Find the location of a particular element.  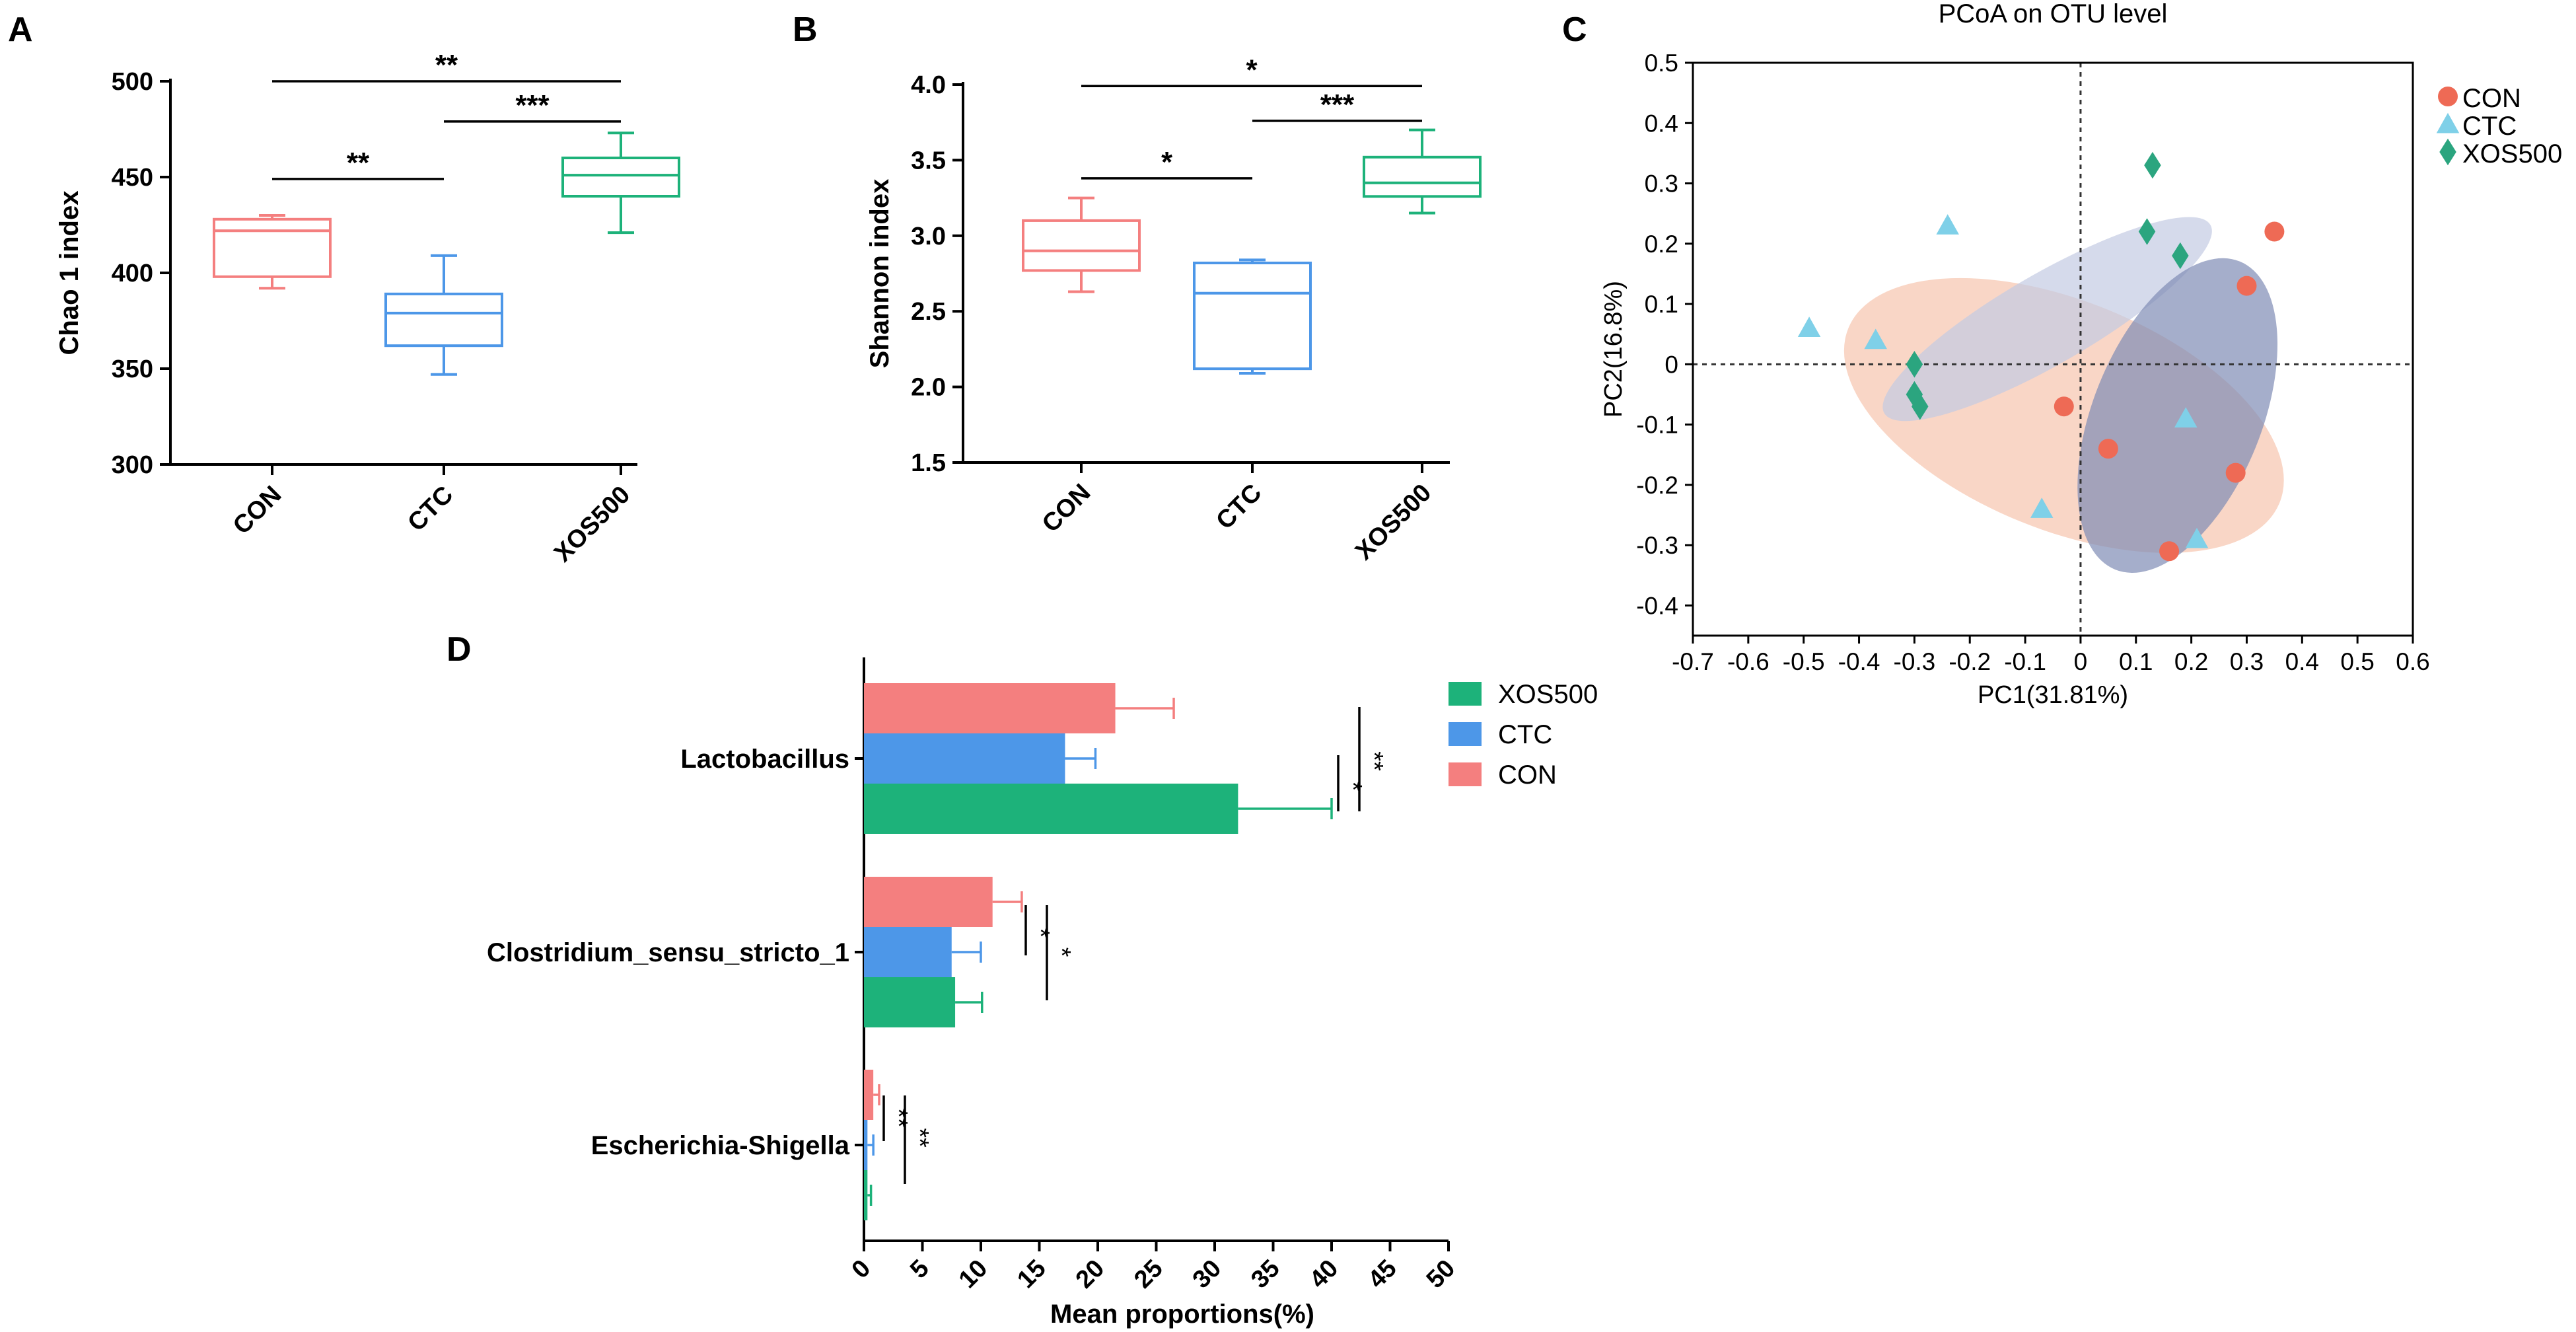

y-tick-label: 3.5 is located at coordinates (929, 160).